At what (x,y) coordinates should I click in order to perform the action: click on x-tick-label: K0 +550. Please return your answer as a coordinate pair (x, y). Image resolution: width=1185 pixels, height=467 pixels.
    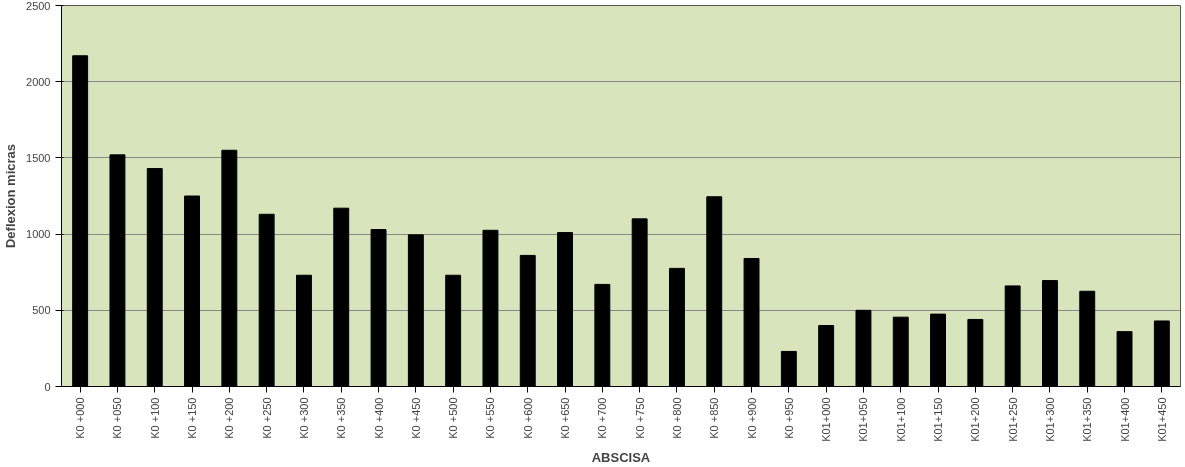
    Looking at the image, I should click on (490, 418).